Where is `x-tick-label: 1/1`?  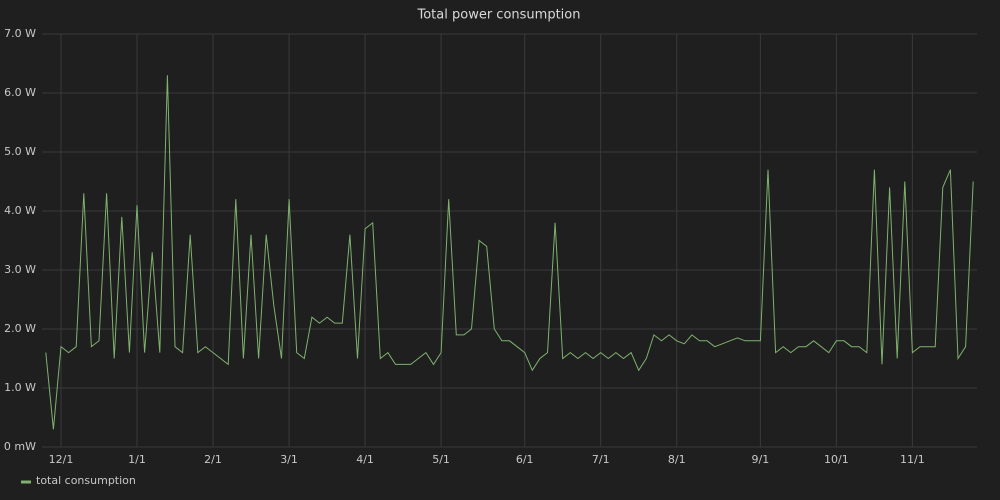 x-tick-label: 1/1 is located at coordinates (137, 459).